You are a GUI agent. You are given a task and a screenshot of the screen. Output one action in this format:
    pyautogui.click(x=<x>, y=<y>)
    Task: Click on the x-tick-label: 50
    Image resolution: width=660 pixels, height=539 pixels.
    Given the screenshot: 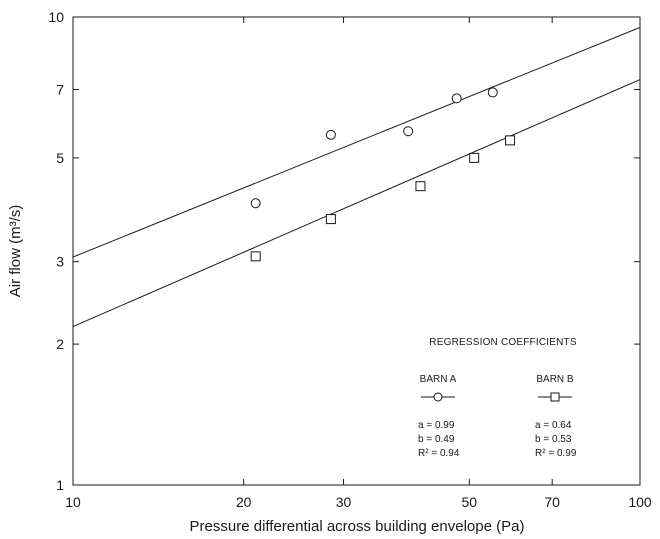 What is the action you would take?
    pyautogui.click(x=470, y=502)
    